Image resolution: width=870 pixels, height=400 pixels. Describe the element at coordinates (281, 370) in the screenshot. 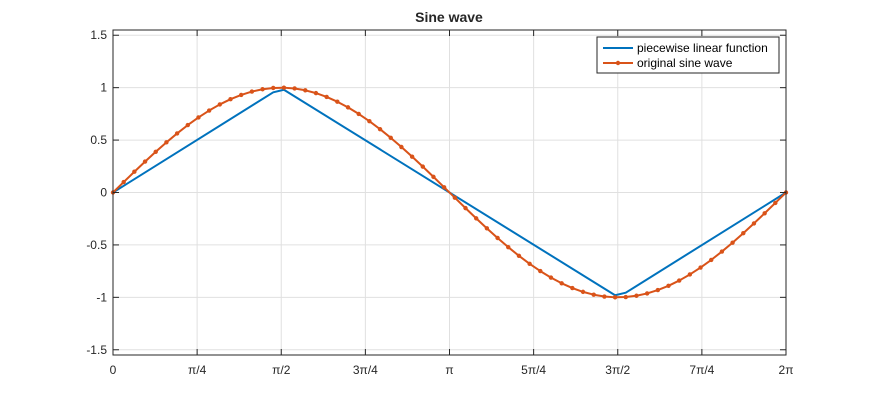

I see `x-tick-label: π/2` at that location.